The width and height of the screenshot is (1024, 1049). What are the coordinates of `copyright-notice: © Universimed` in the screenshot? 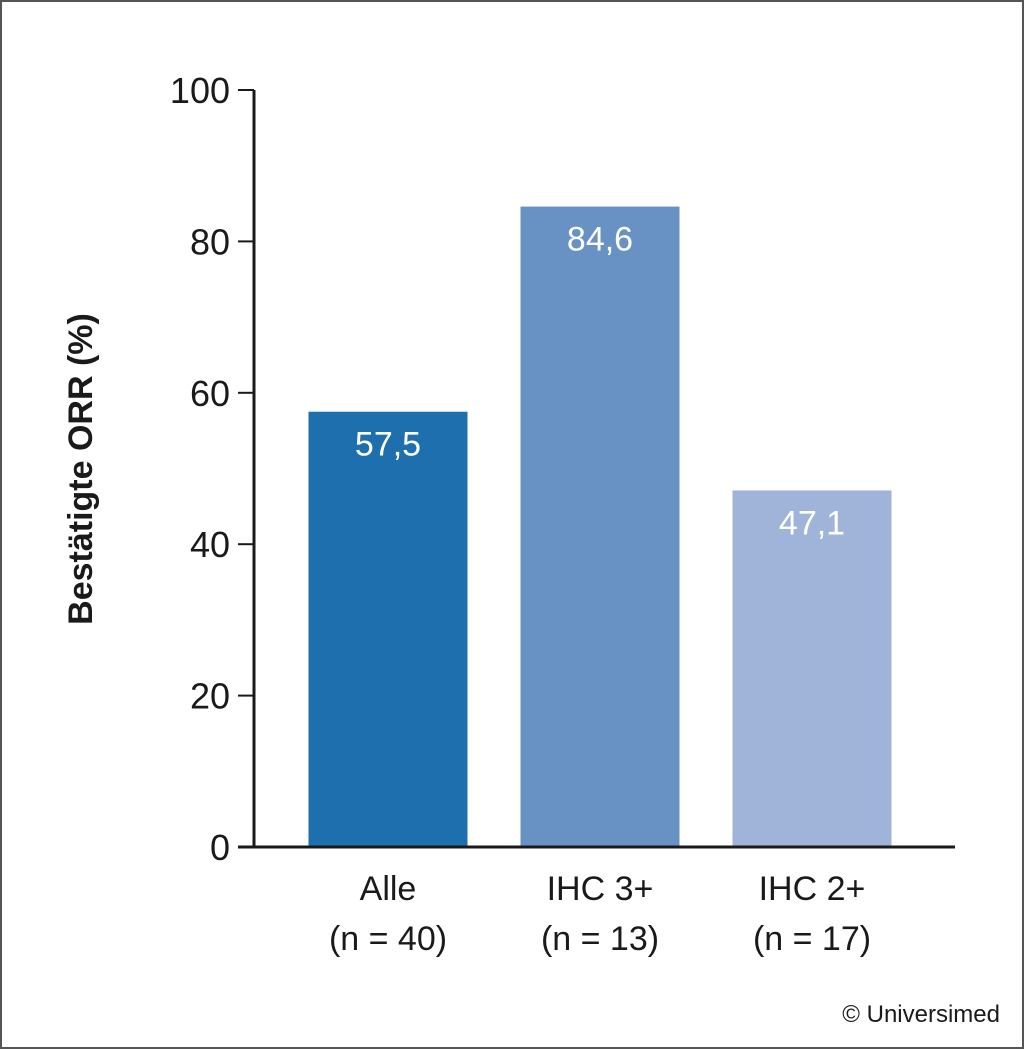 It's located at (921, 1014).